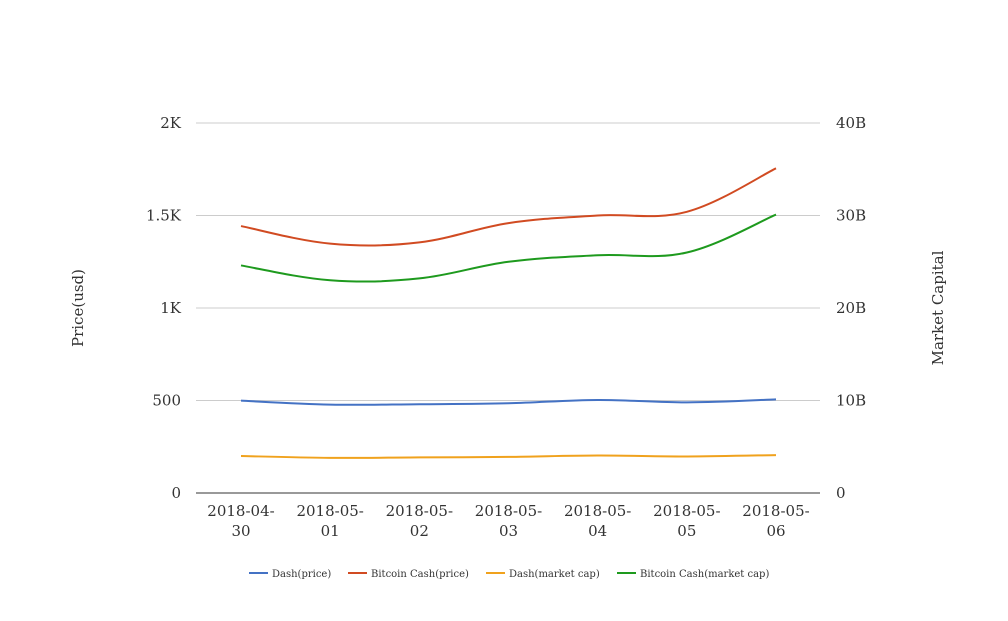 The height and width of the screenshot is (621, 1008). Describe the element at coordinates (851, 123) in the screenshot. I see `y-right-tick-label: 40B` at that location.